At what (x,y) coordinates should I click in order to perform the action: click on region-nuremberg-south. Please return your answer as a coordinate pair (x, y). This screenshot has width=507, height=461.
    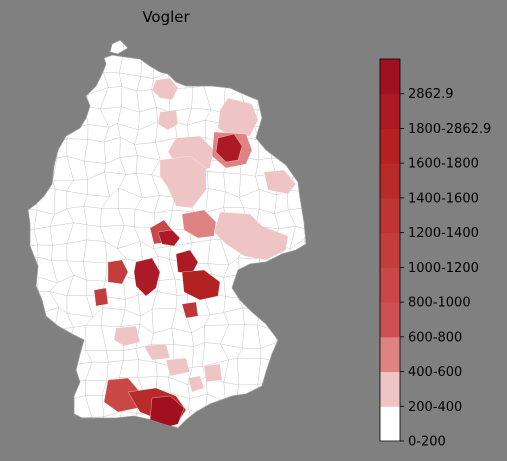
    Looking at the image, I should click on (190, 310).